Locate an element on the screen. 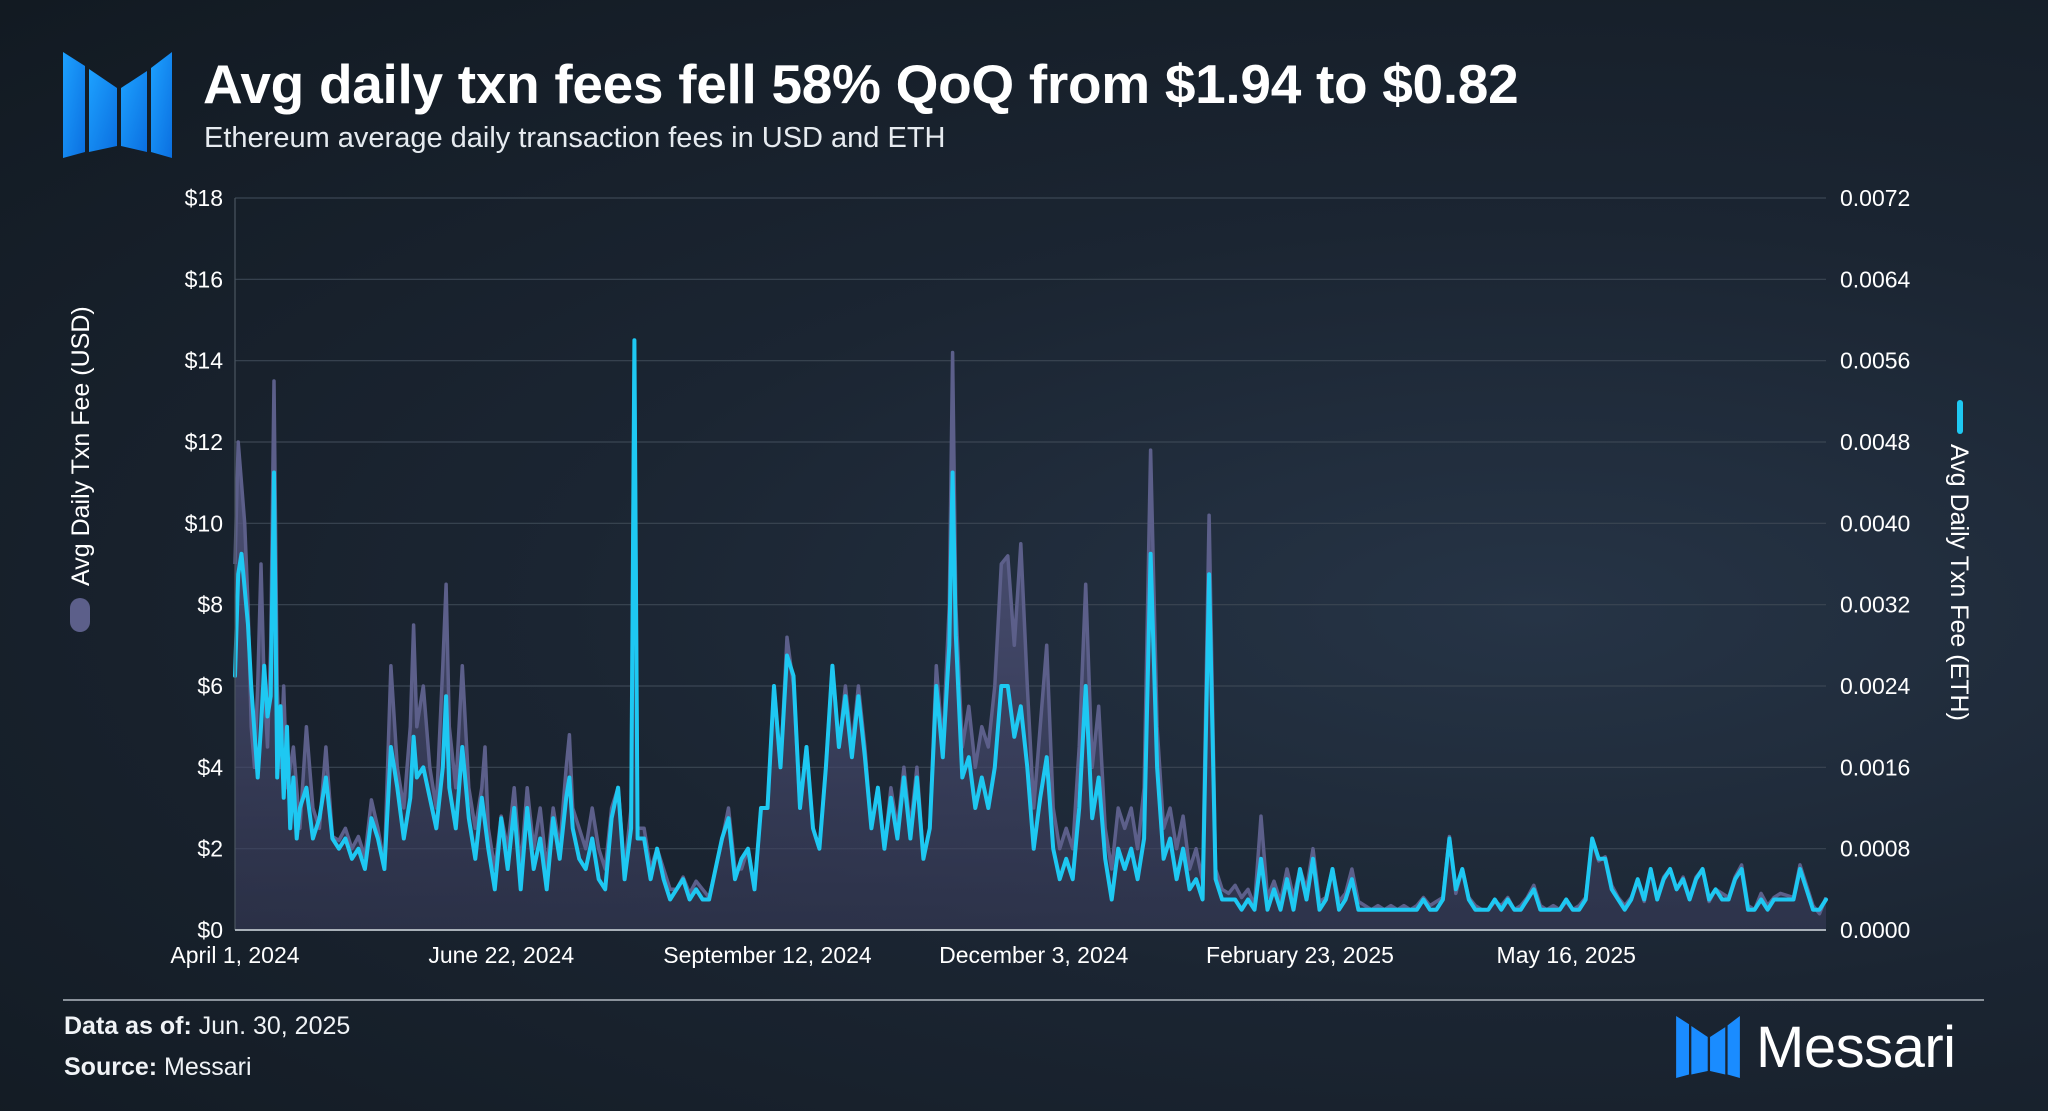  y-axis-left-title: Avg Daily Txn Fee (USD) is located at coordinates (81, 446).